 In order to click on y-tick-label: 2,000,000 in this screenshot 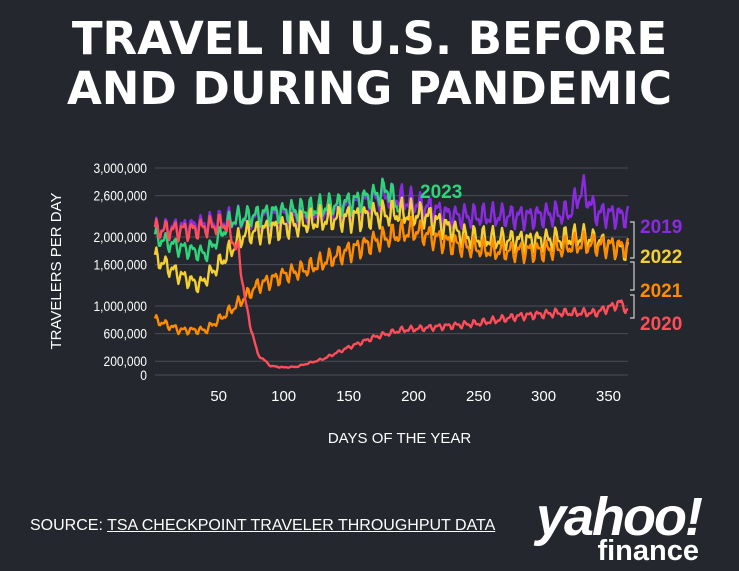, I will do `click(120, 237)`.